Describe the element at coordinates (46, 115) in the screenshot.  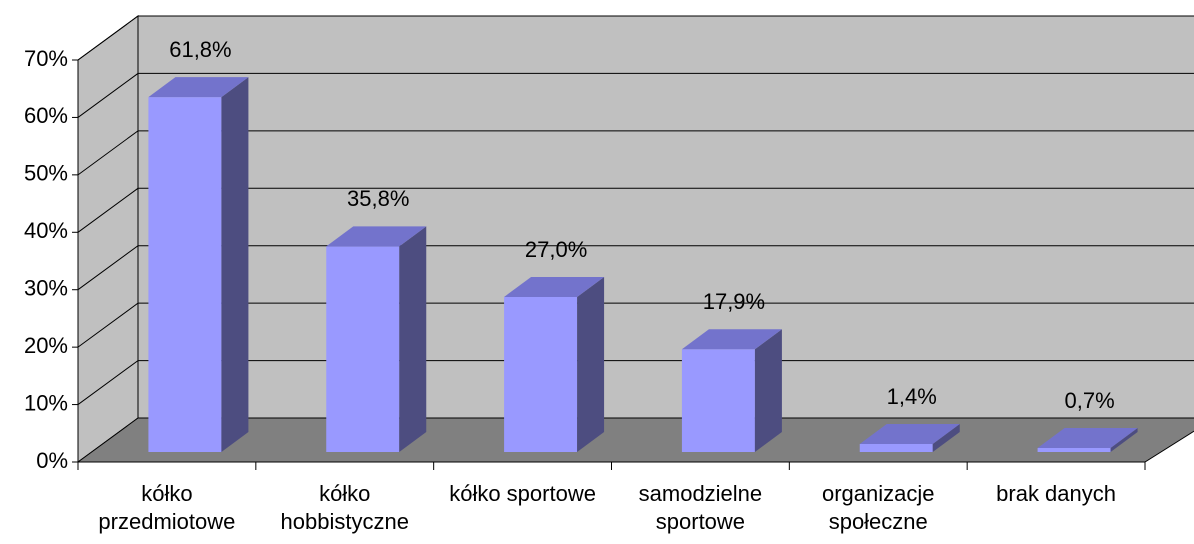
I see `y-tick-label: 60%` at that location.